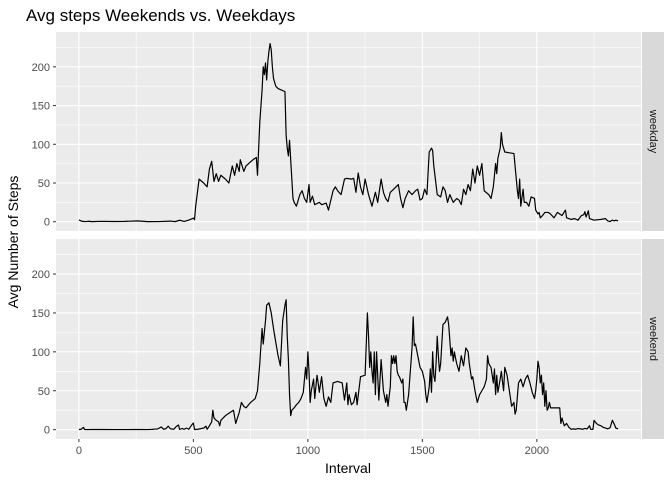  I want to click on x-tick-label: 0, so click(79, 451).